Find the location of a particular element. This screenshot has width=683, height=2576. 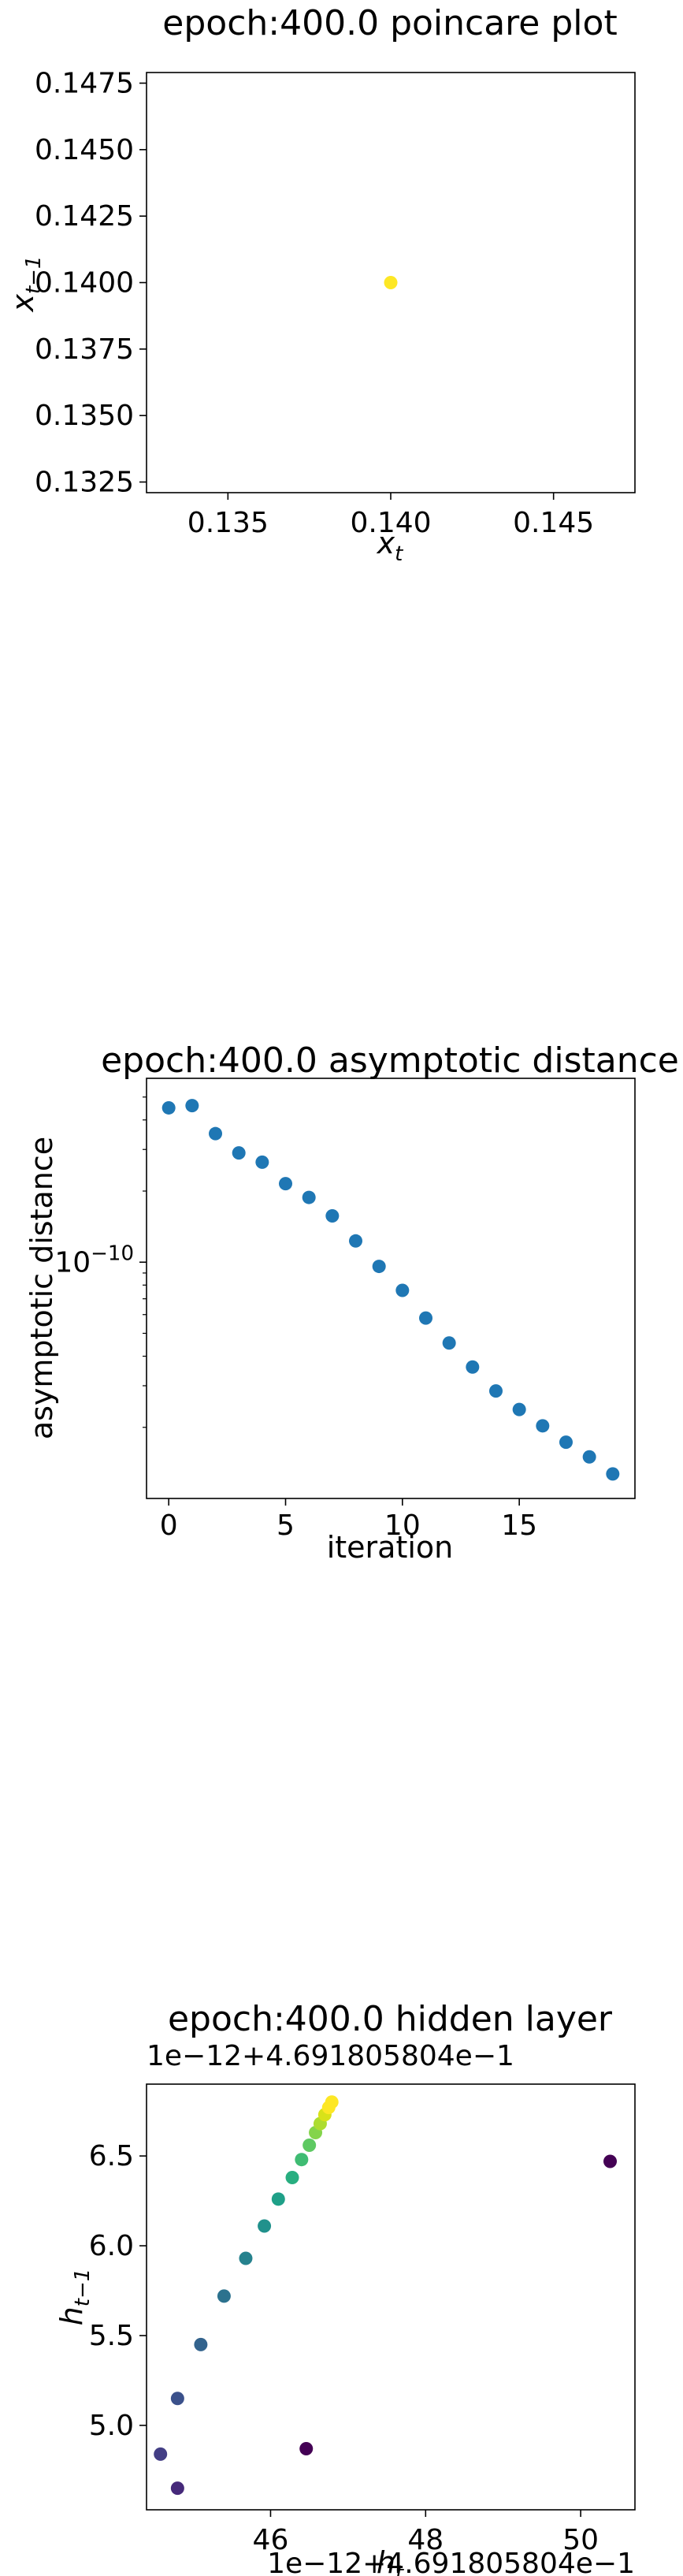

asymptotic-xtick-label: 15 is located at coordinates (519, 1525).